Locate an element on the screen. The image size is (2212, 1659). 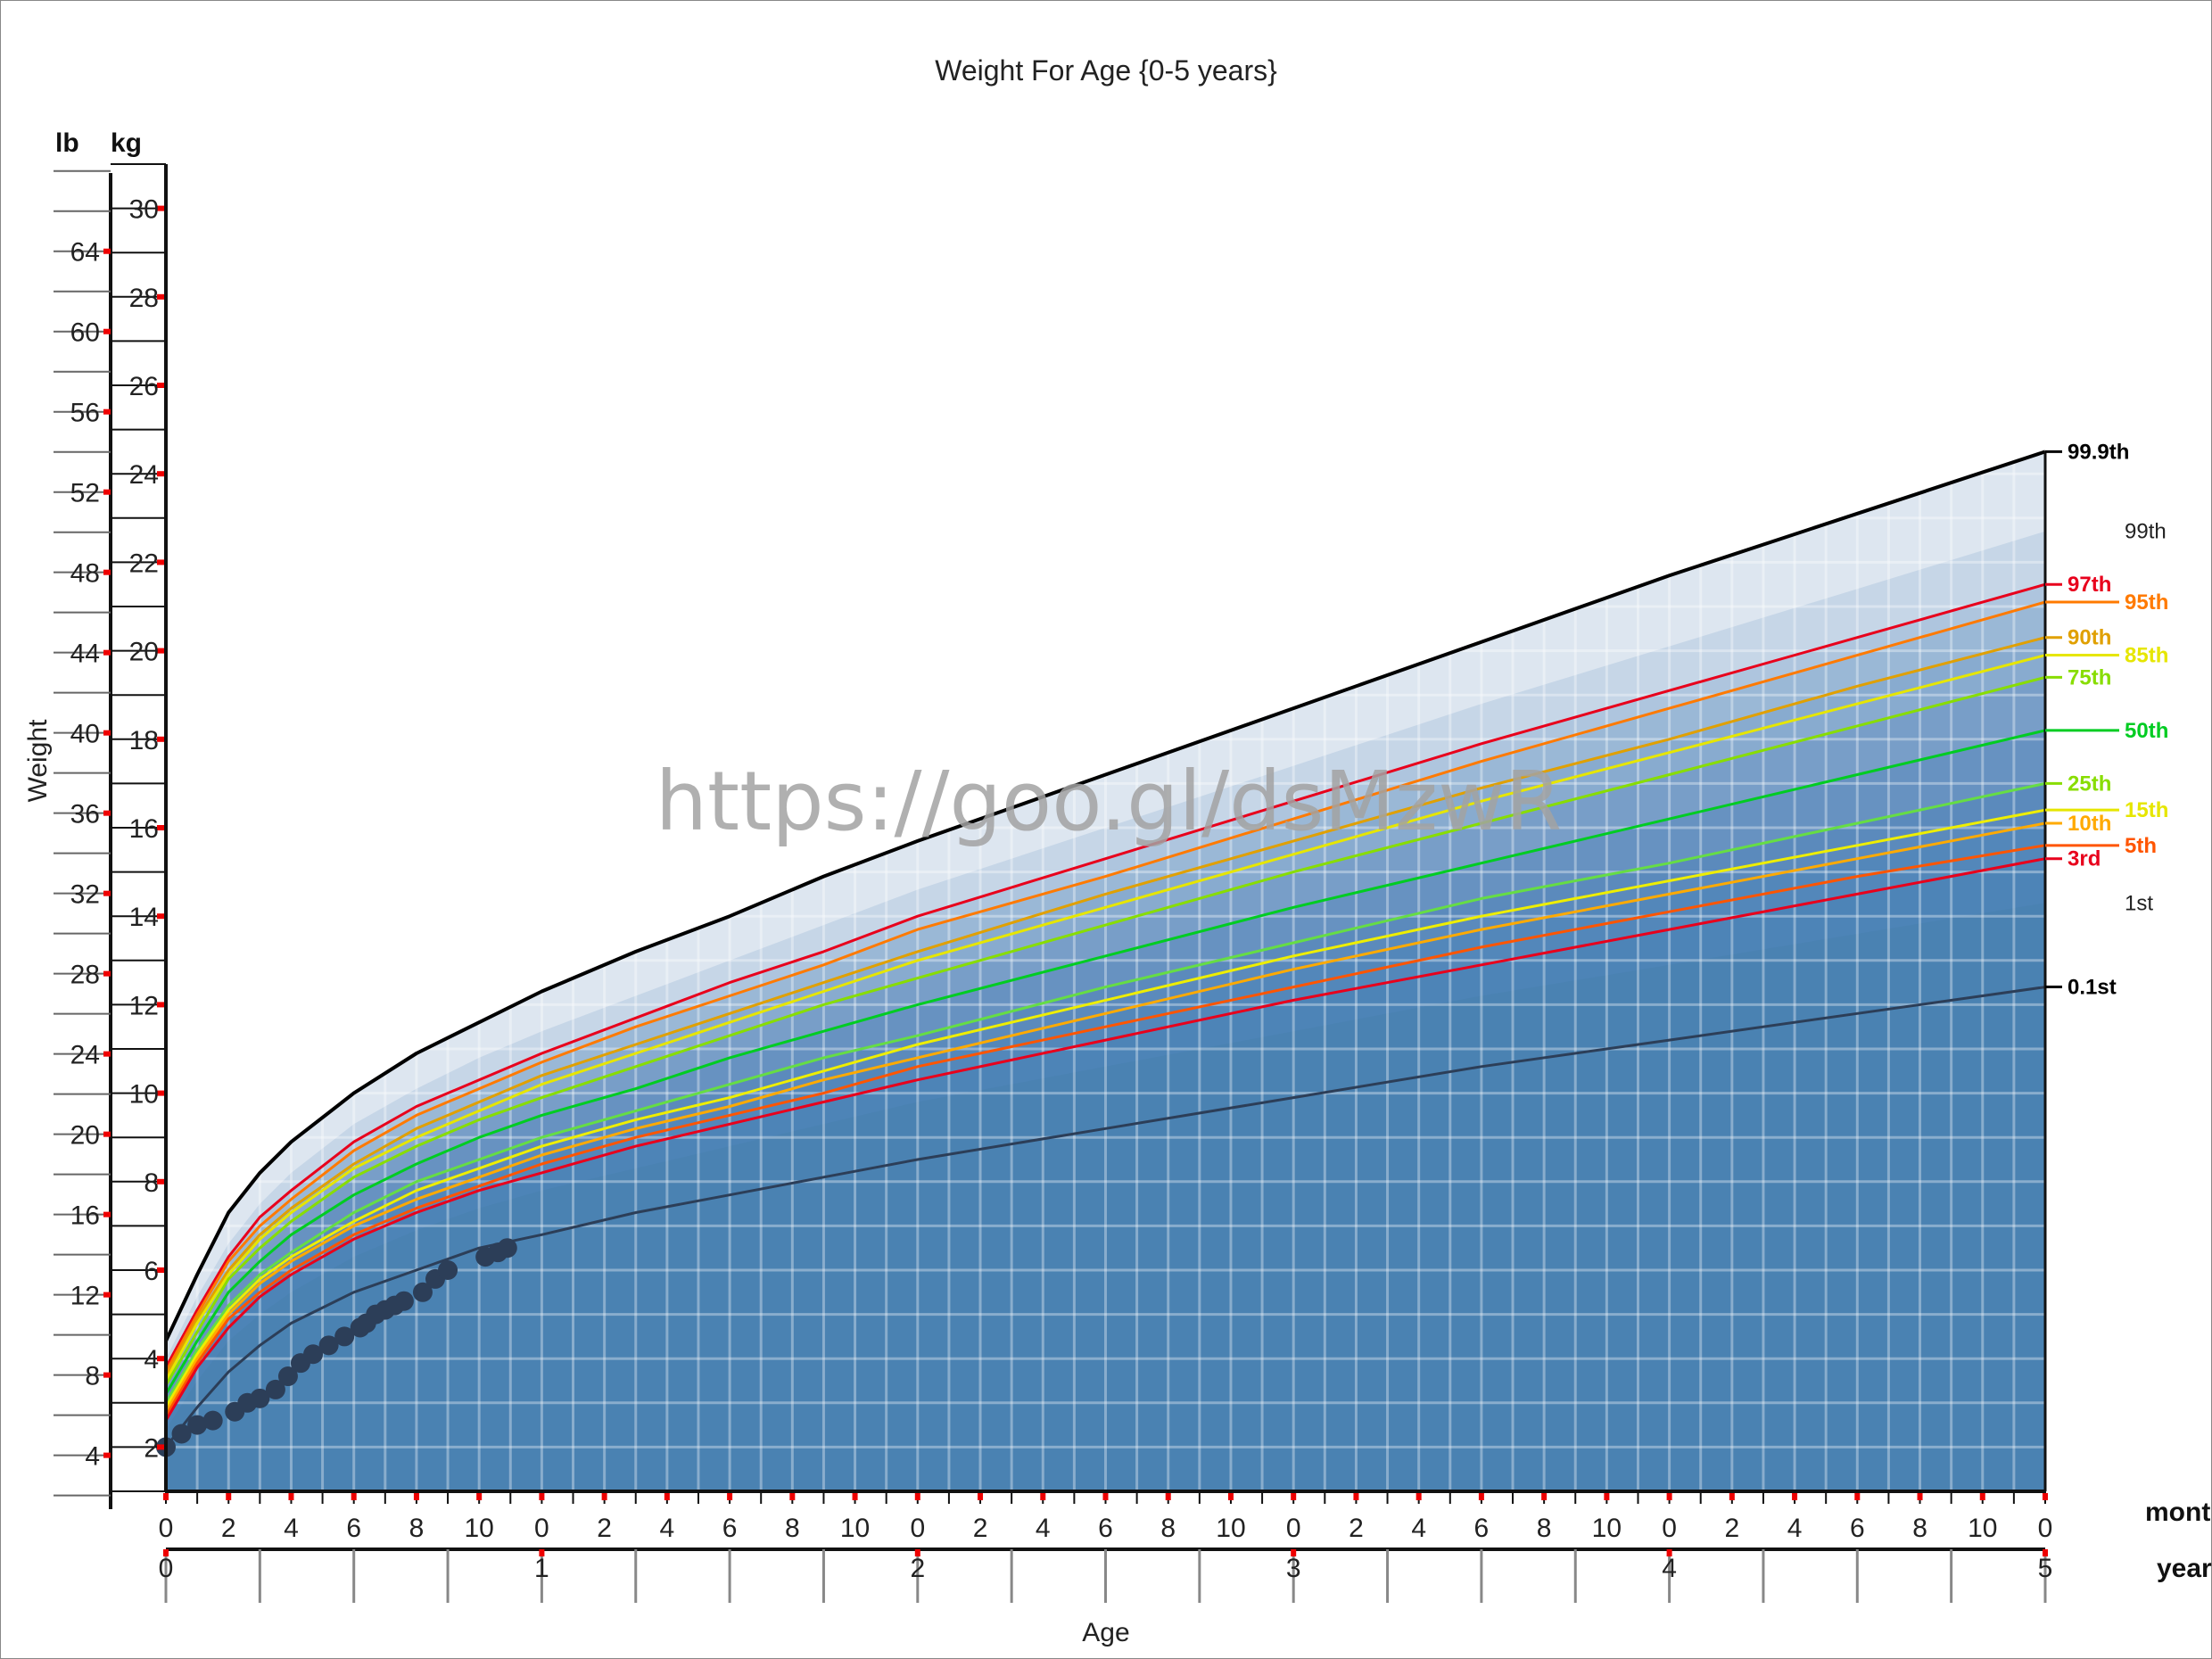
lb-tick-label: 52 is located at coordinates (85, 494).